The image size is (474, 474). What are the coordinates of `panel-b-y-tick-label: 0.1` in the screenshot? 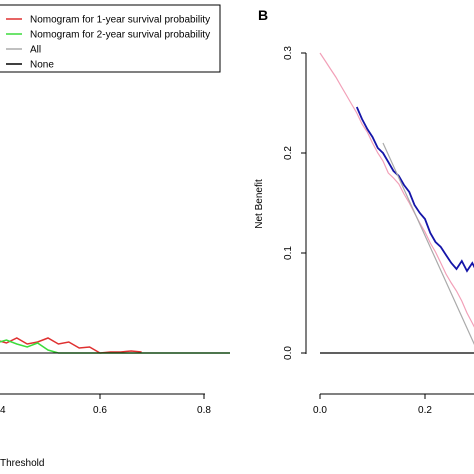 It's located at (288, 253).